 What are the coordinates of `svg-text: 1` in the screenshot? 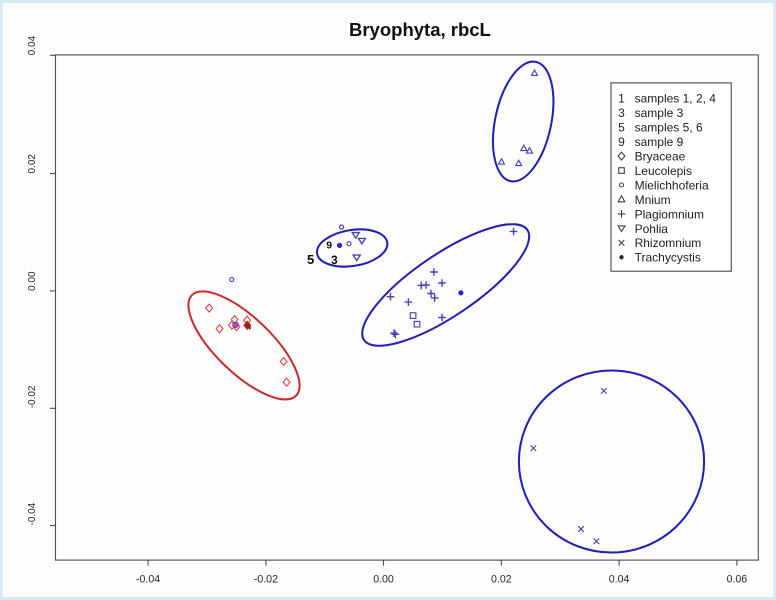 It's located at (621, 99).